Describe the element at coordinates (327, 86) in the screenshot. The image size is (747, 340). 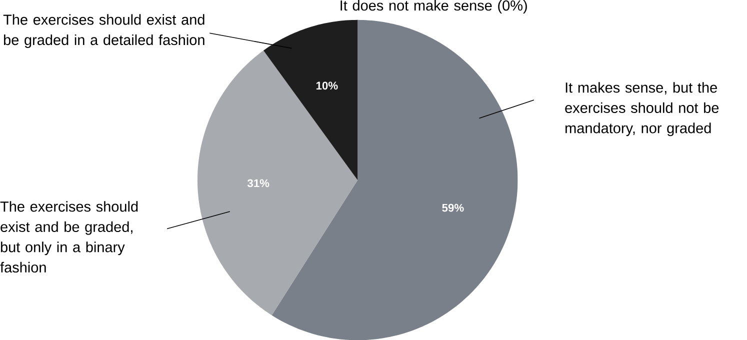
I see `data-label: 10%` at that location.